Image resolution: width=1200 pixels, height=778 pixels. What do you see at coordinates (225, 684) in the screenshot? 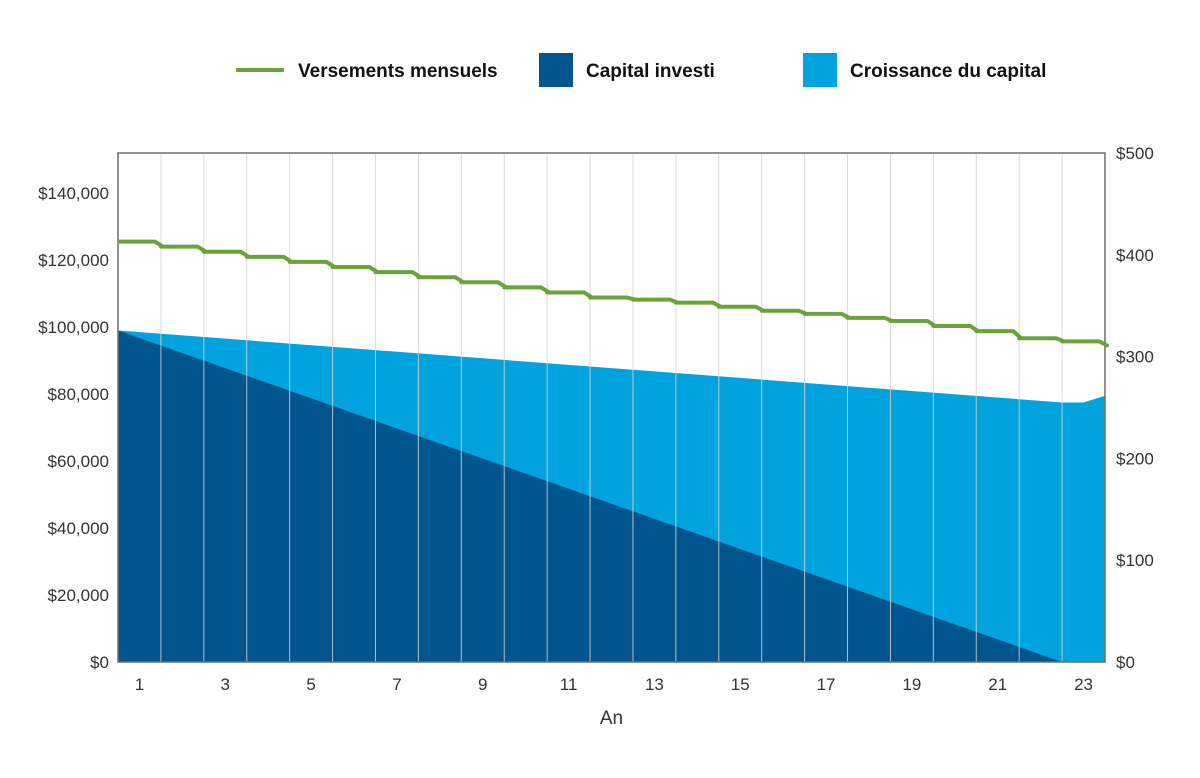
I see `x-tick-label: 3` at bounding box center [225, 684].